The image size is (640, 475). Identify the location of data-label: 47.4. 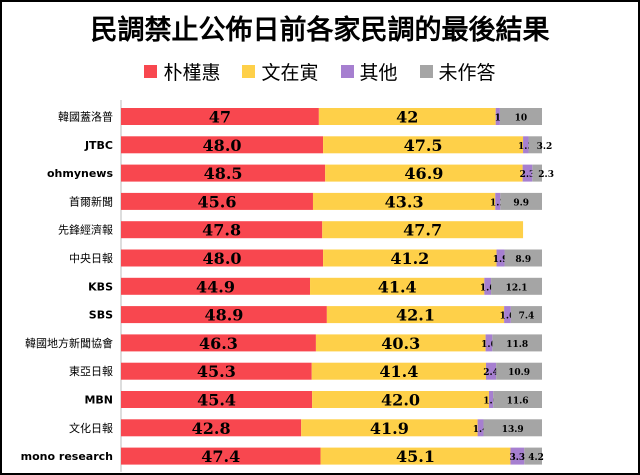
(220, 456).